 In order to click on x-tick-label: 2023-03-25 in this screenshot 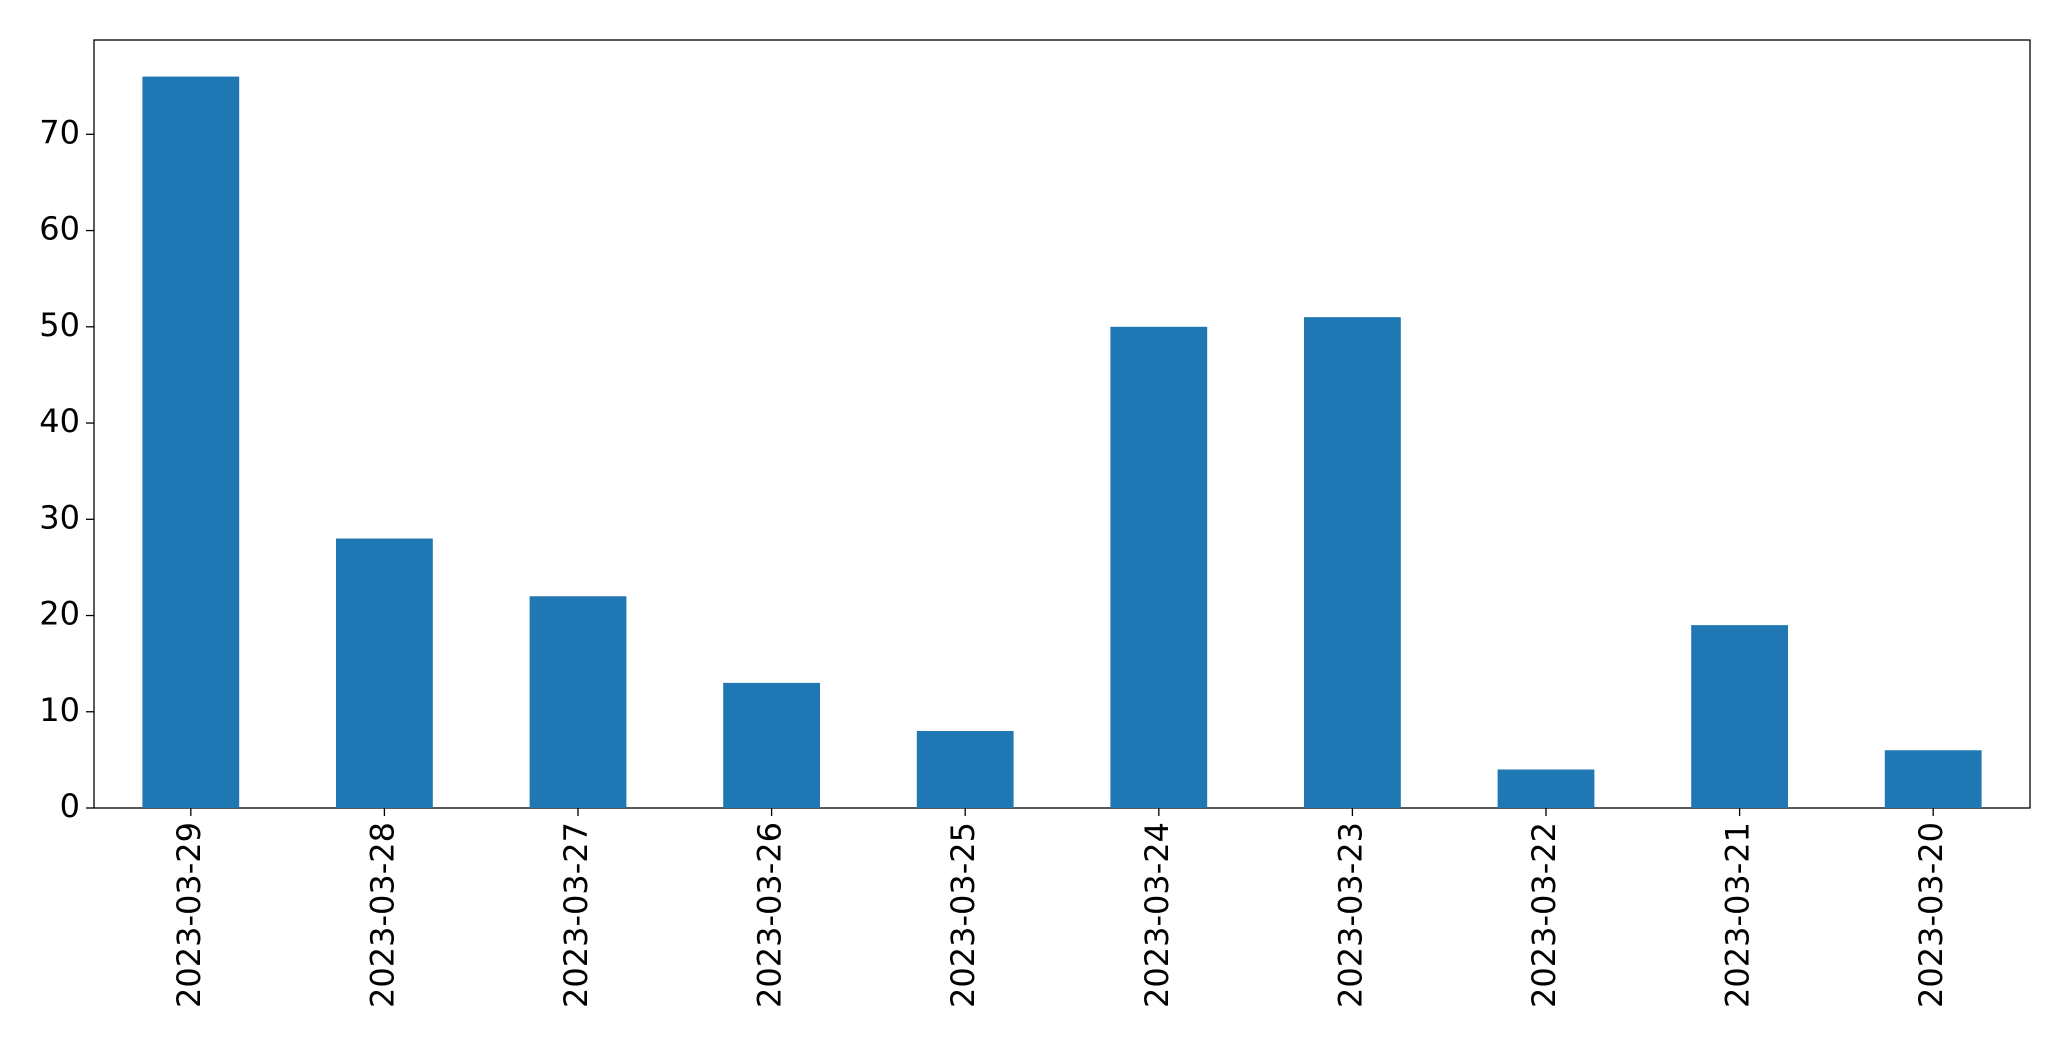, I will do `click(963, 915)`.